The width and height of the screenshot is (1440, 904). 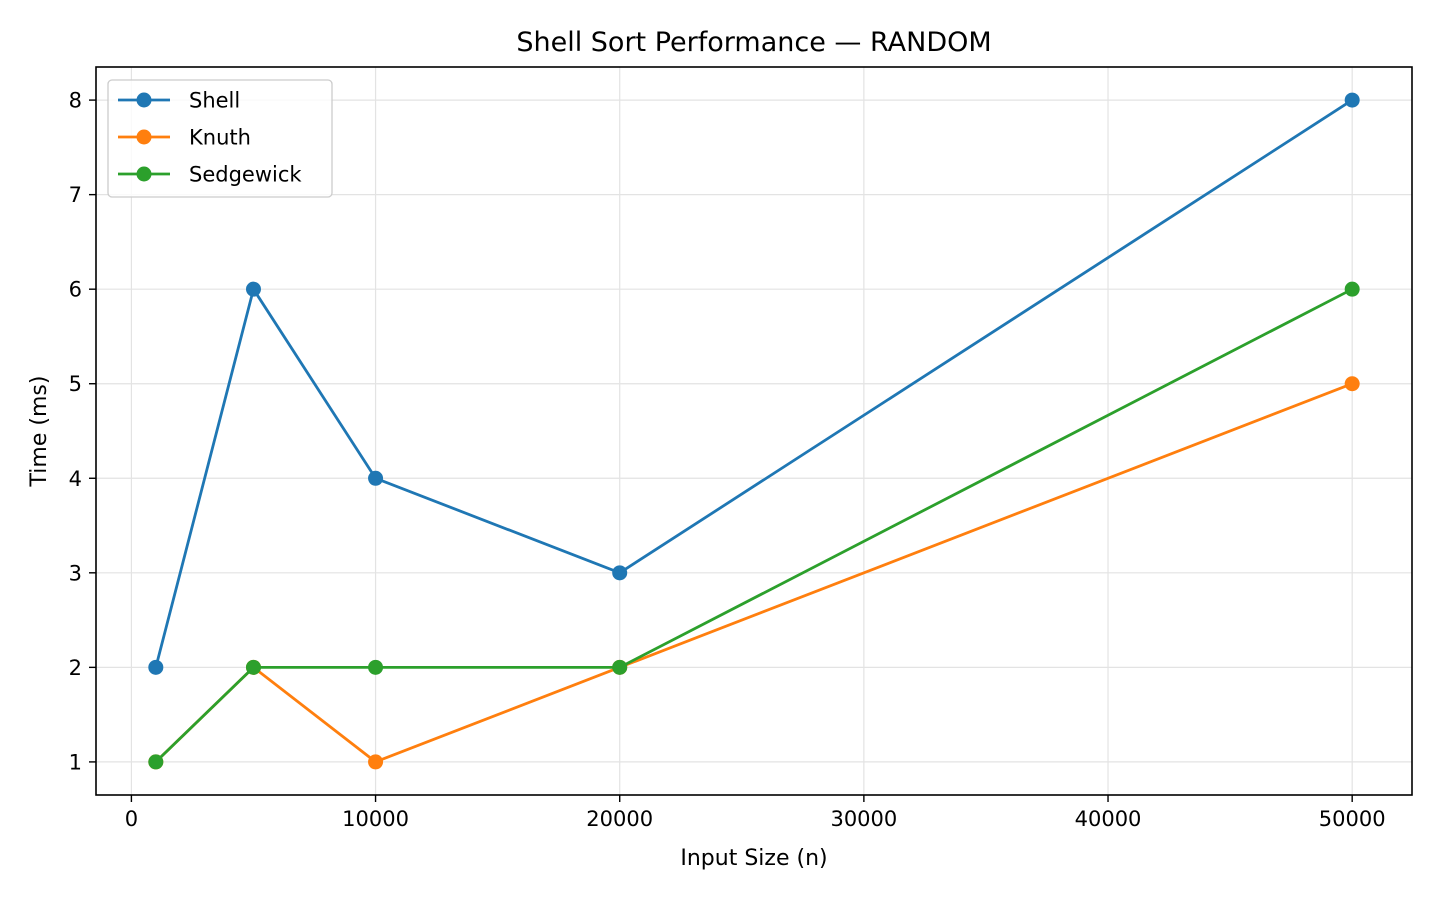 What do you see at coordinates (144, 174) in the screenshot?
I see `legend-marker-sedgewick` at bounding box center [144, 174].